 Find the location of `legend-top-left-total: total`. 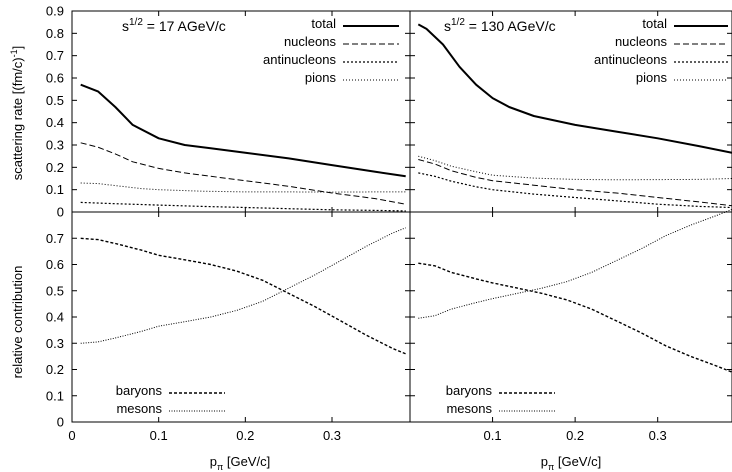

legend-top-left-total: total is located at coordinates (323, 23).